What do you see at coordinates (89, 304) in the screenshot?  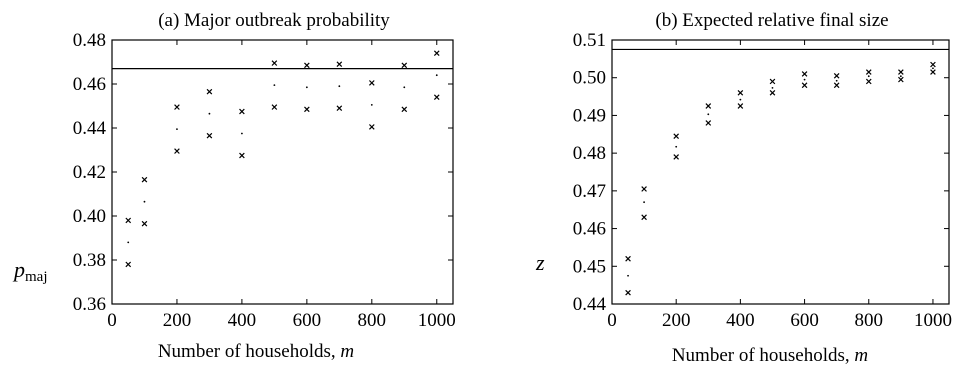 I see `panel-a-ytick-label: 0.36` at bounding box center [89, 304].